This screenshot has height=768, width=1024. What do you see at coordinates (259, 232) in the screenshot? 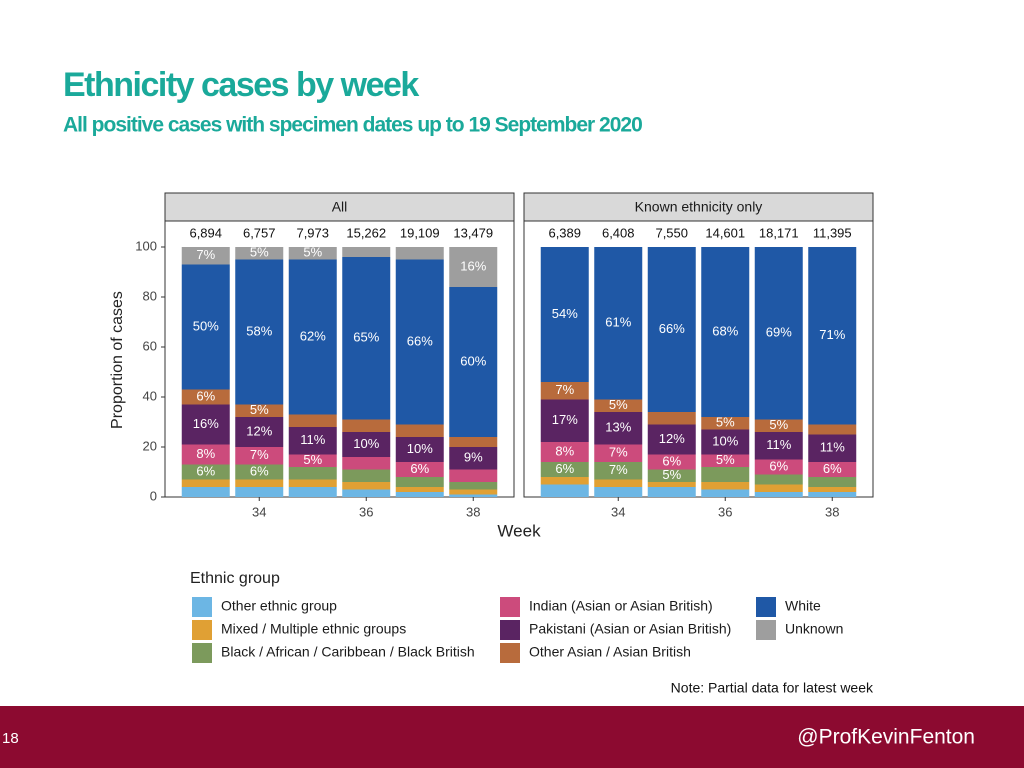
I see `bar-total: 6,757` at bounding box center [259, 232].